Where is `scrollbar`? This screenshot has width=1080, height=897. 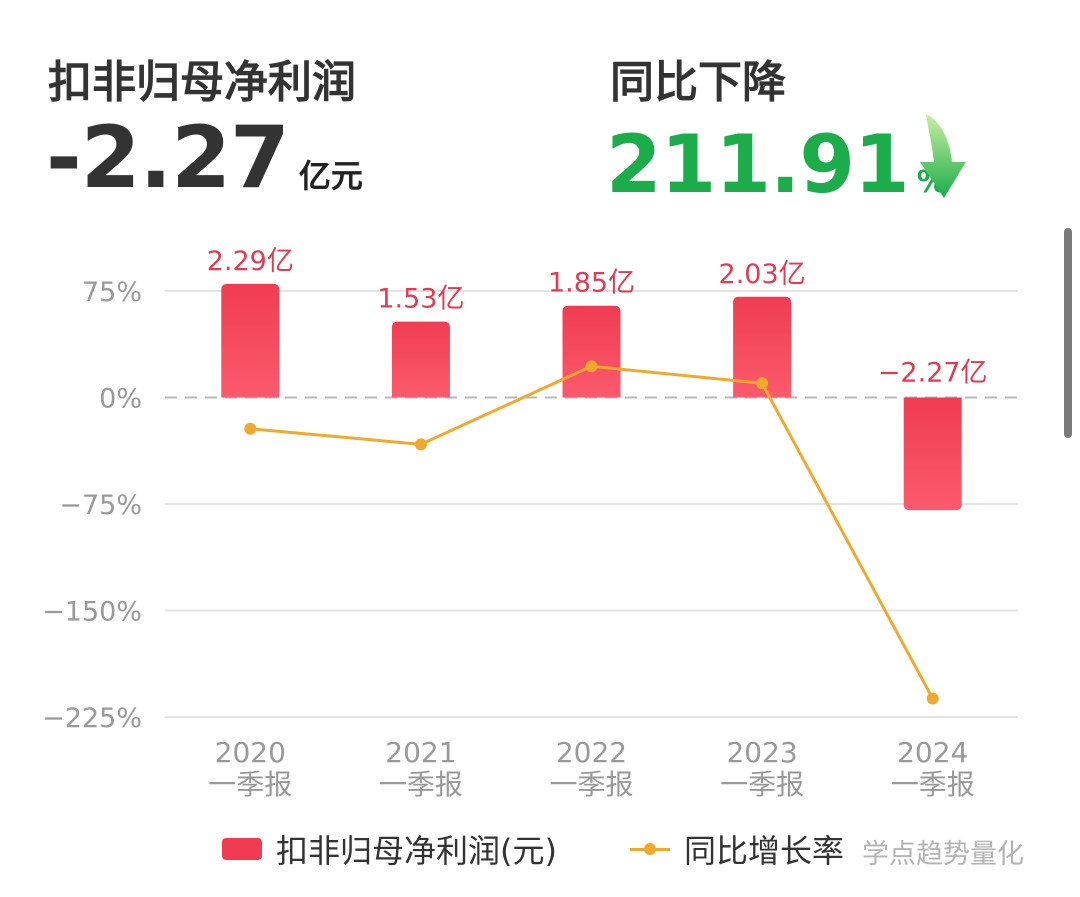 scrollbar is located at coordinates (1068, 333).